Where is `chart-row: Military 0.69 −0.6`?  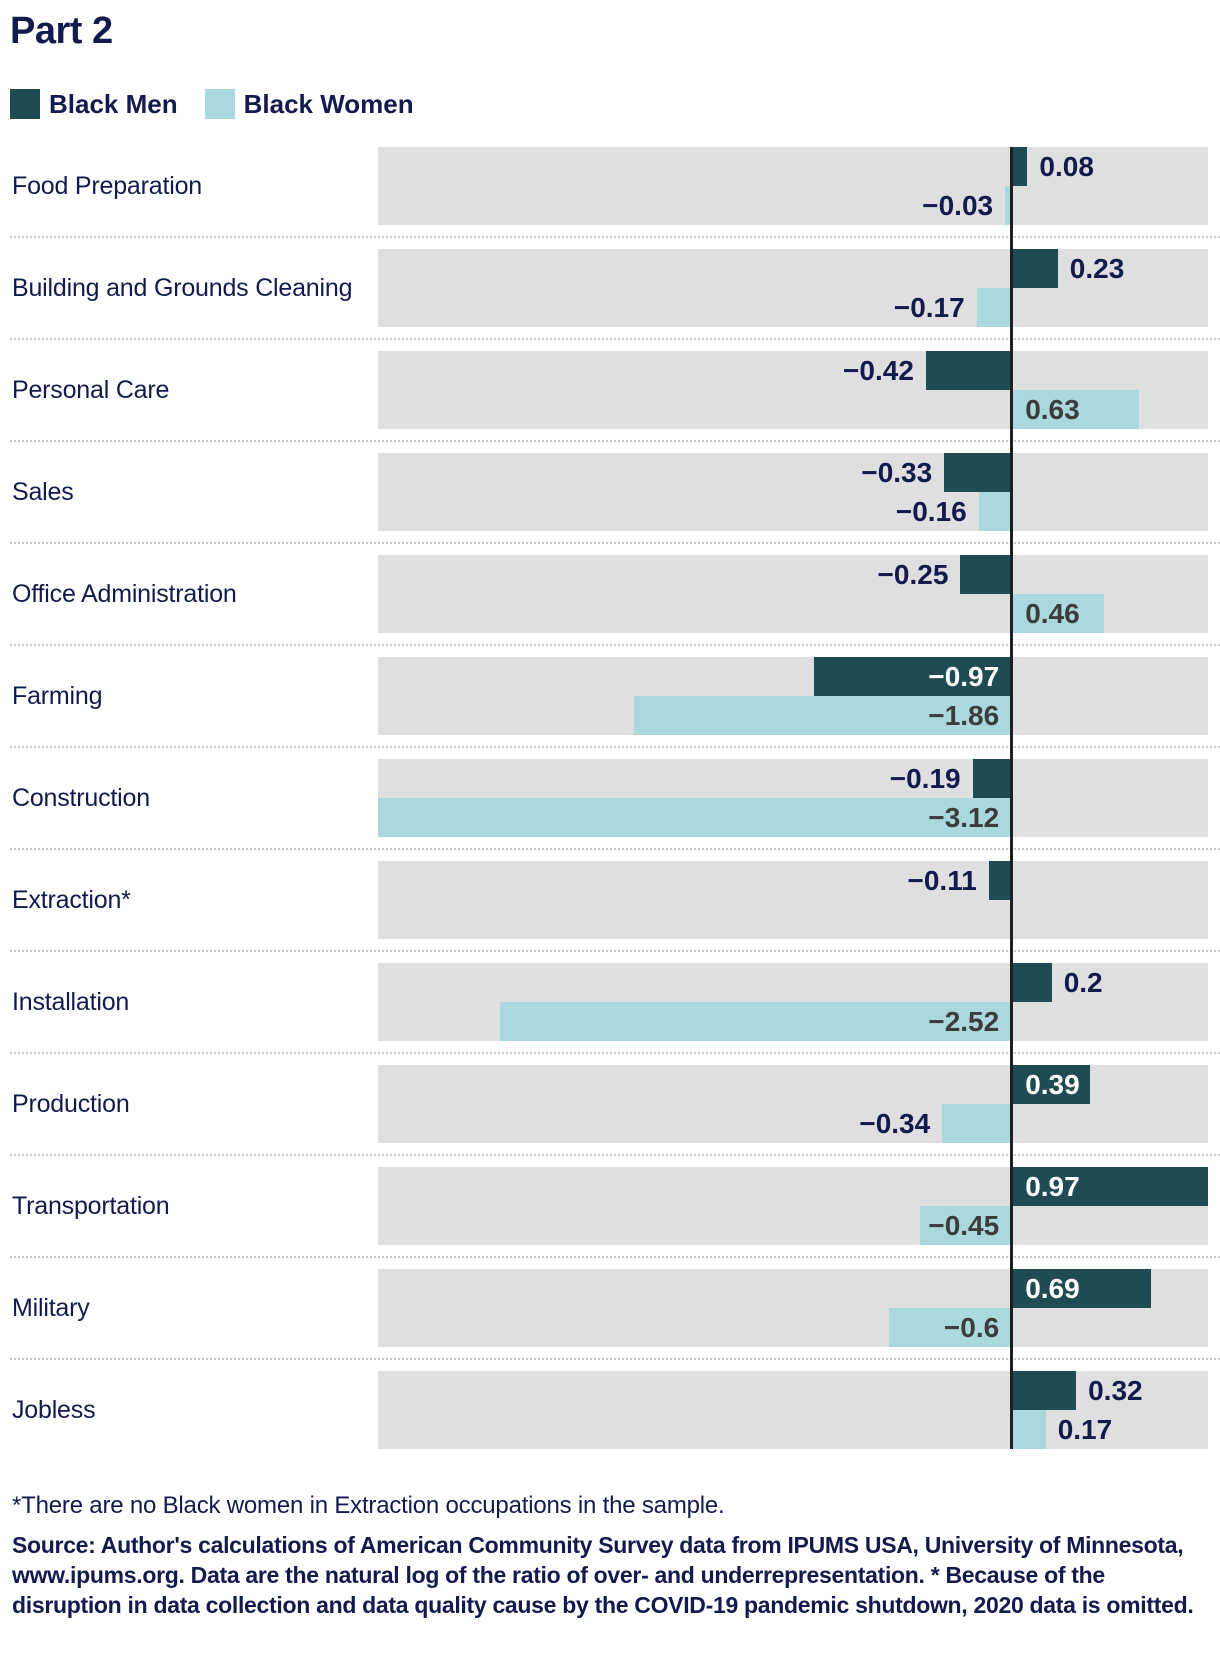
chart-row: Military 0.69 −0.6 is located at coordinates (610, 1301).